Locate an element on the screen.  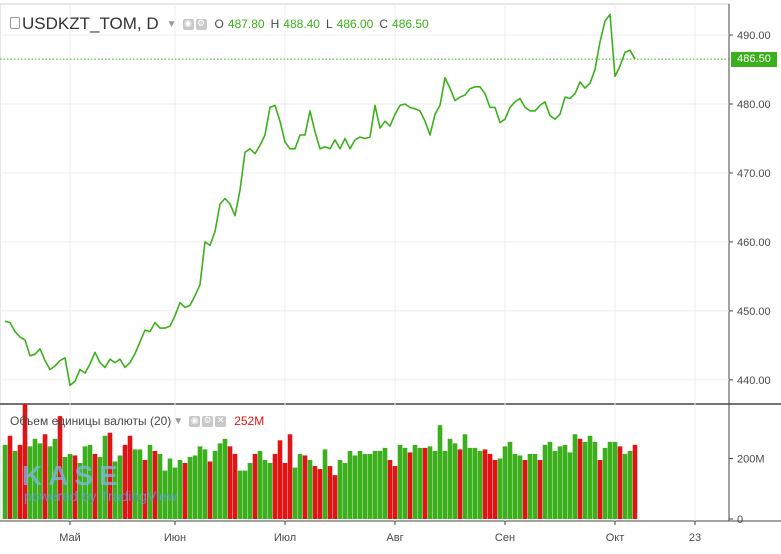
kase-logo: KASE powered by TradingView is located at coordinates (99, 482).